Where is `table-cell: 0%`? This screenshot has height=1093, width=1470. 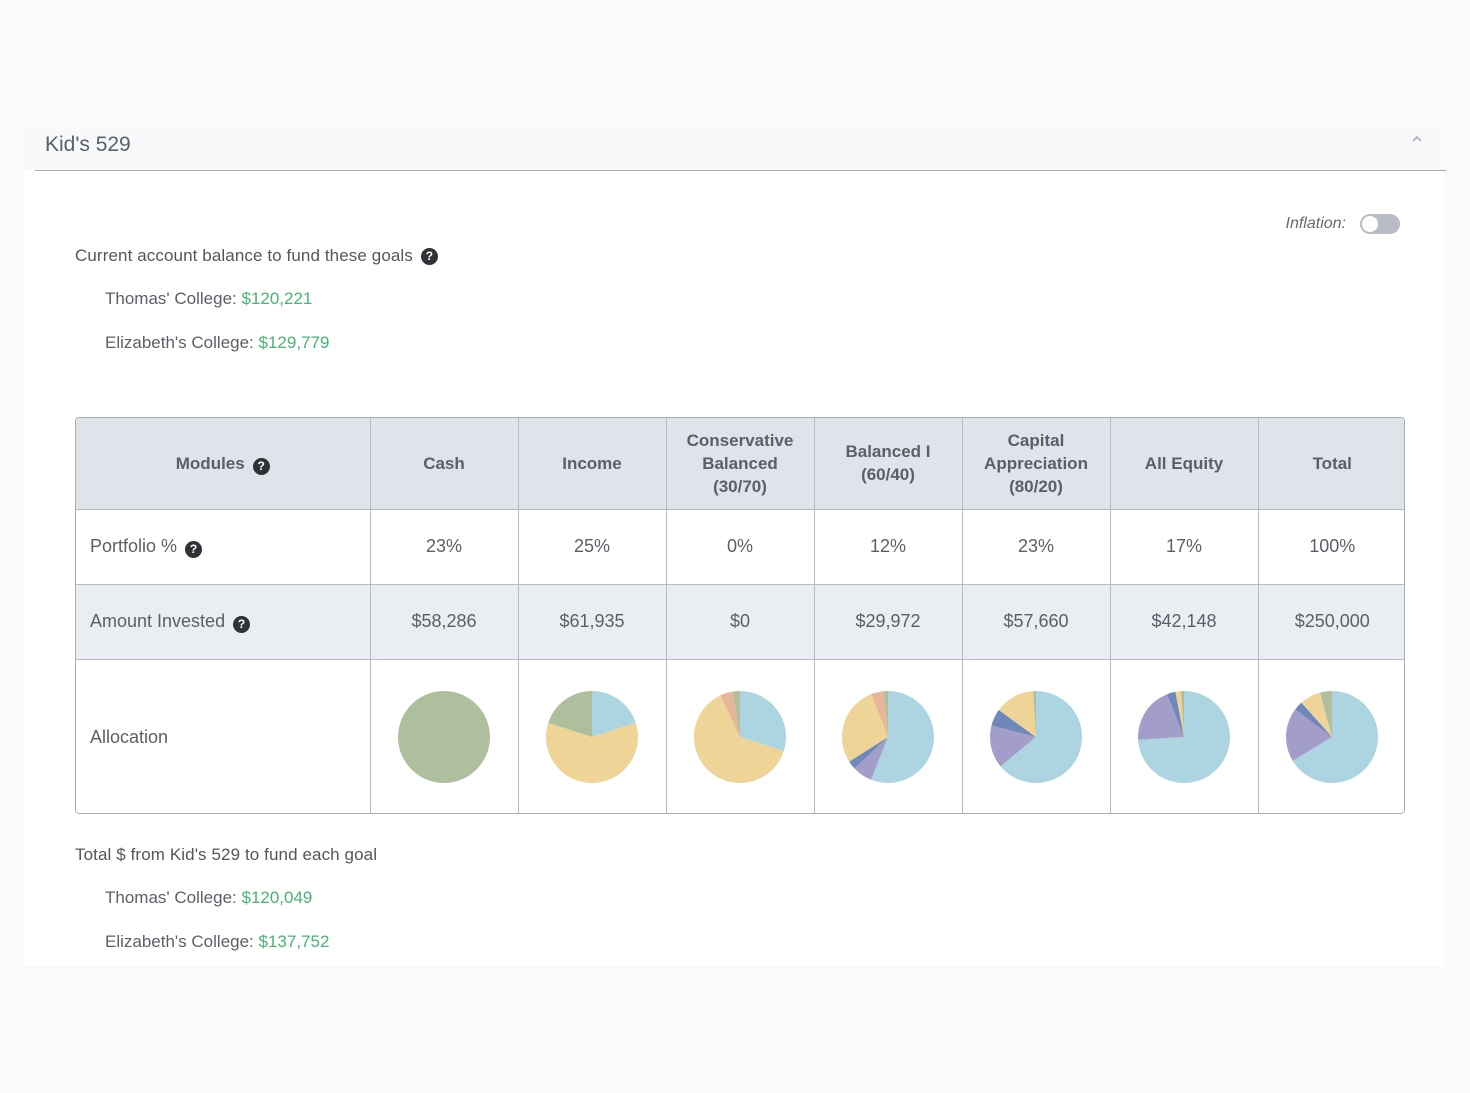
table-cell: 0% is located at coordinates (740, 546).